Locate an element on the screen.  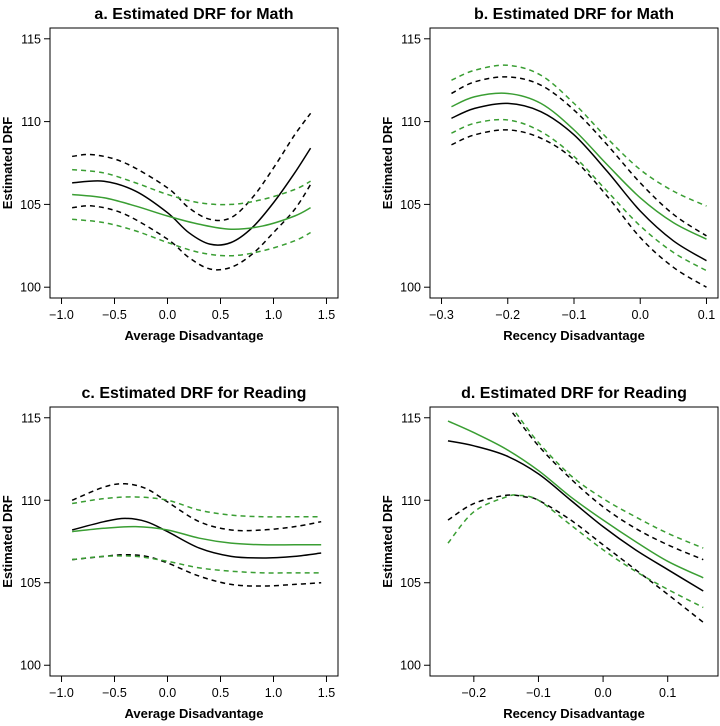
chart-title: b. Estimated DRF for Math is located at coordinates (574, 14).